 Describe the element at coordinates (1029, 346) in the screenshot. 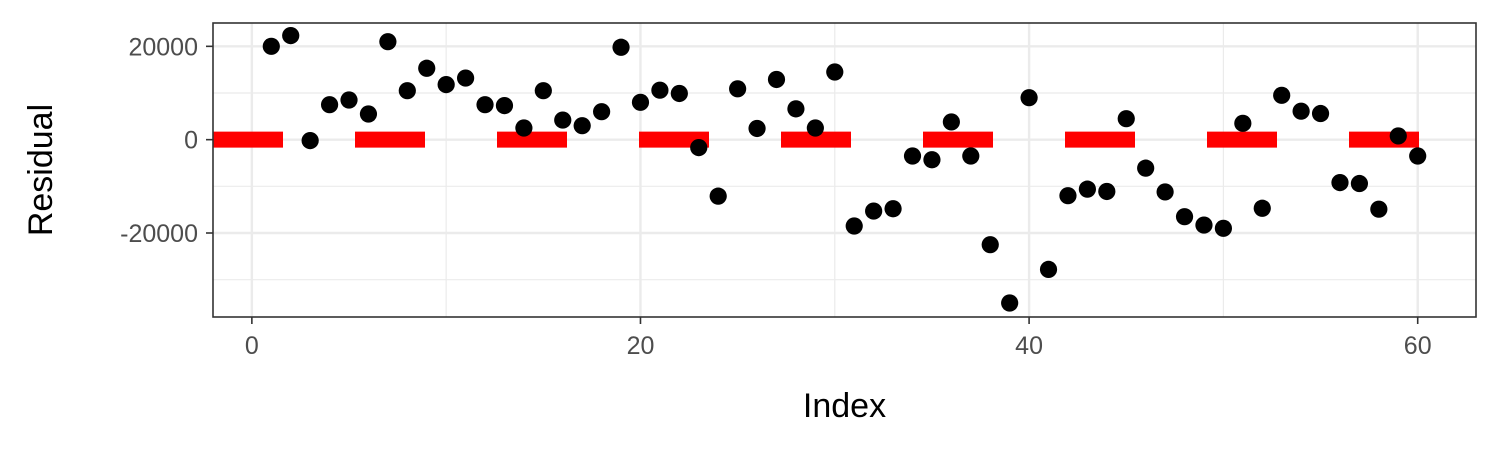

I see `x-tick-label: 40` at that location.